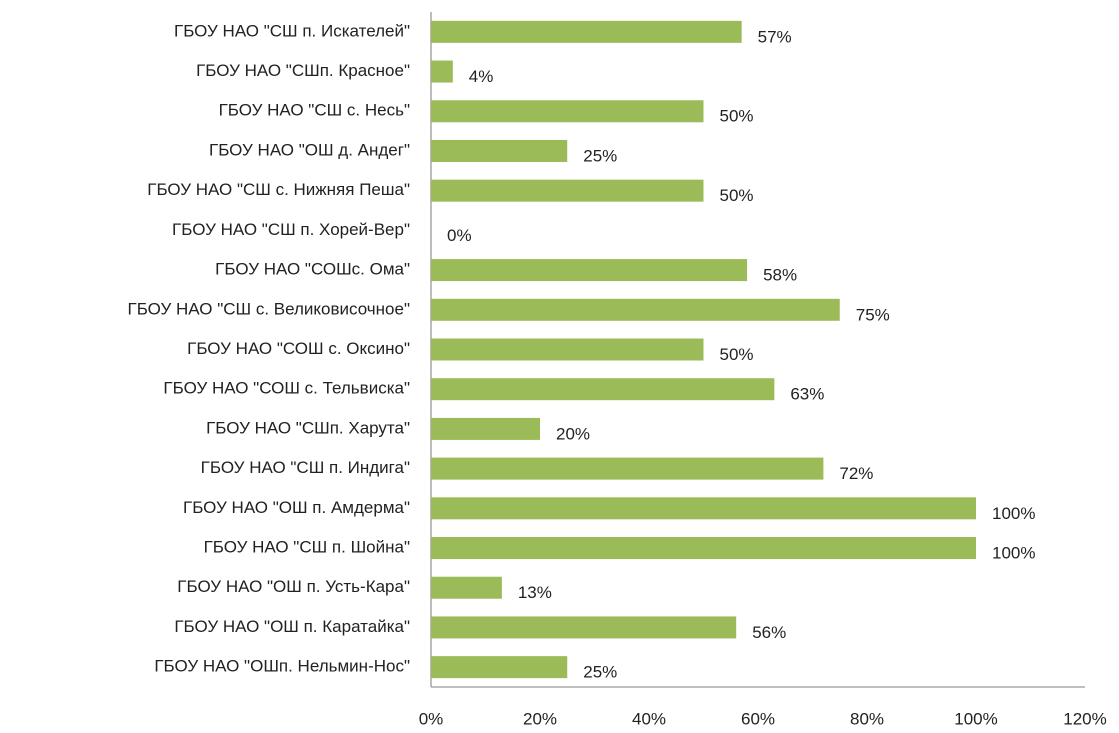 Image resolution: width=1119 pixels, height=733 pixels. I want to click on data-label: 56%, so click(769, 632).